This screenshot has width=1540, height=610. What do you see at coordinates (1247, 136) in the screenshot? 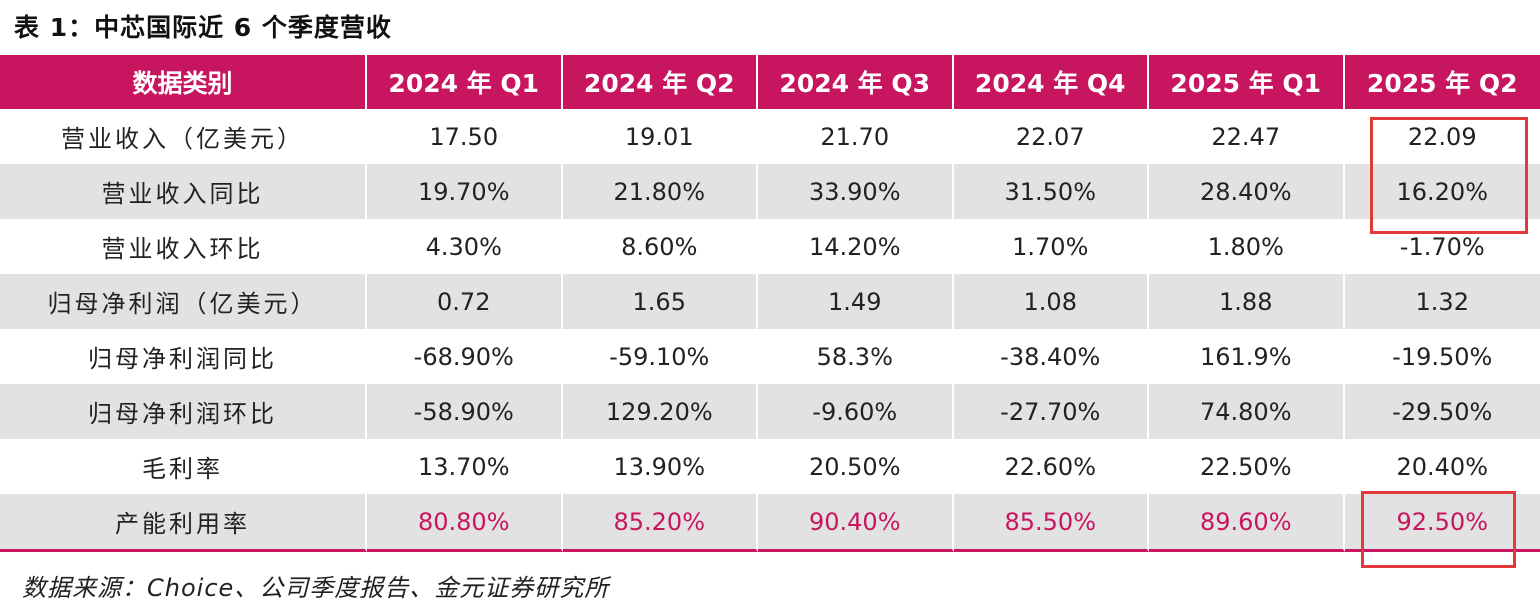
I see `table-cell: 22.47` at bounding box center [1247, 136].